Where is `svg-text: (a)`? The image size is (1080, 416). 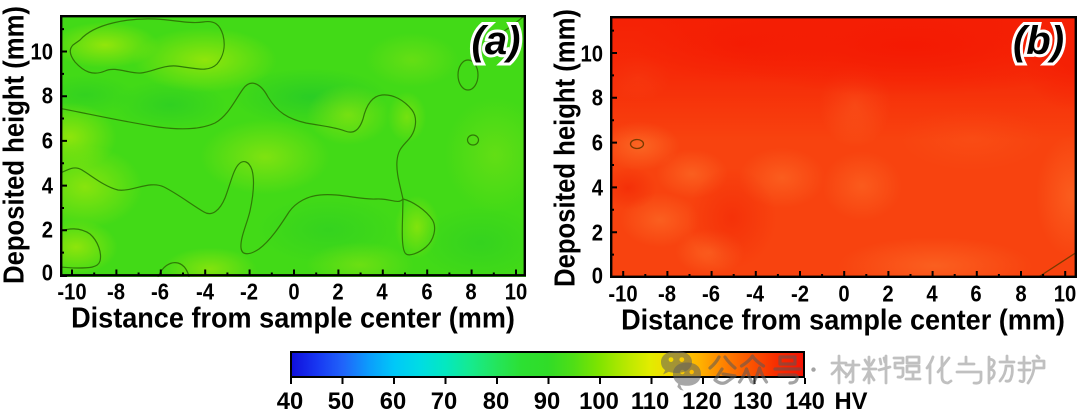 svg-text: (a) is located at coordinates (495, 41).